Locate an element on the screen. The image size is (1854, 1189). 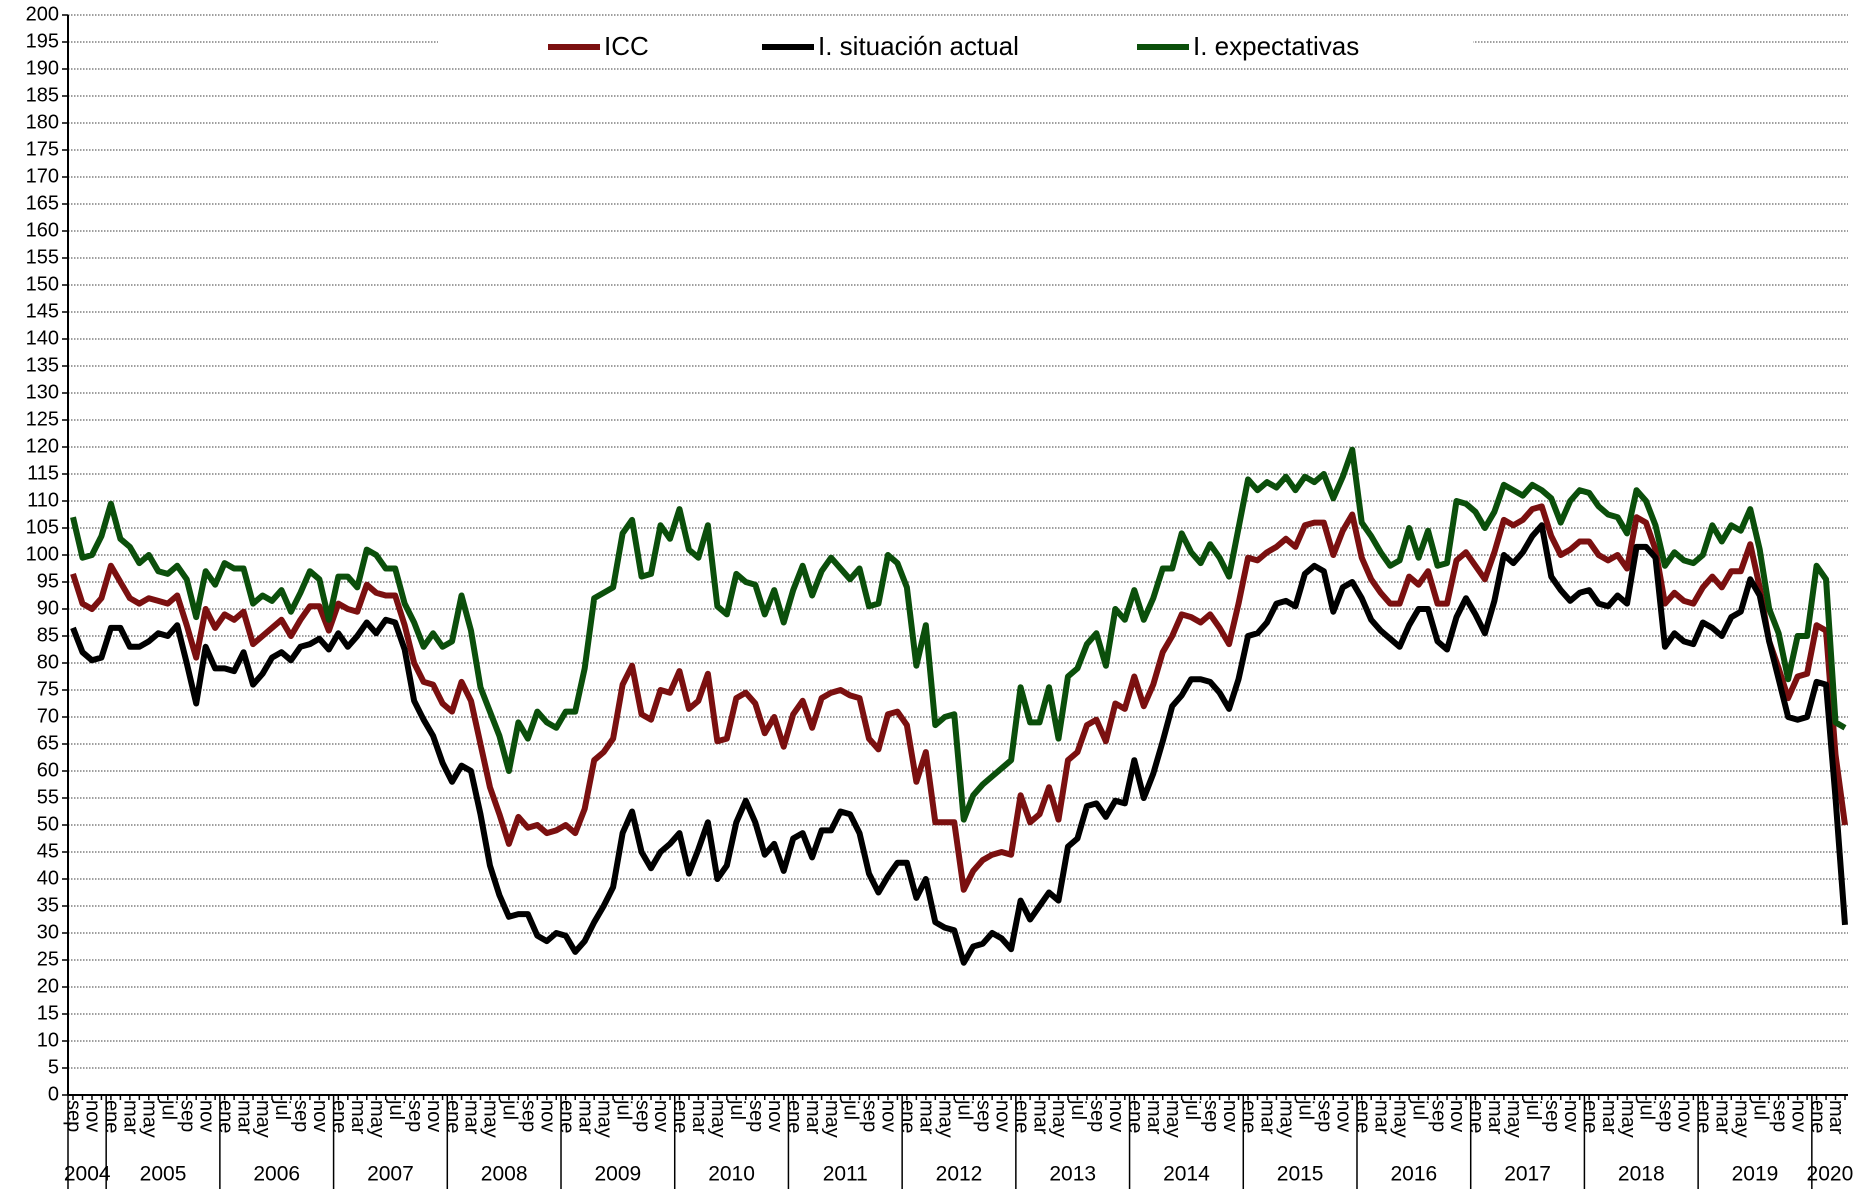
y-tick-label: 5 is located at coordinates (53, 1067).